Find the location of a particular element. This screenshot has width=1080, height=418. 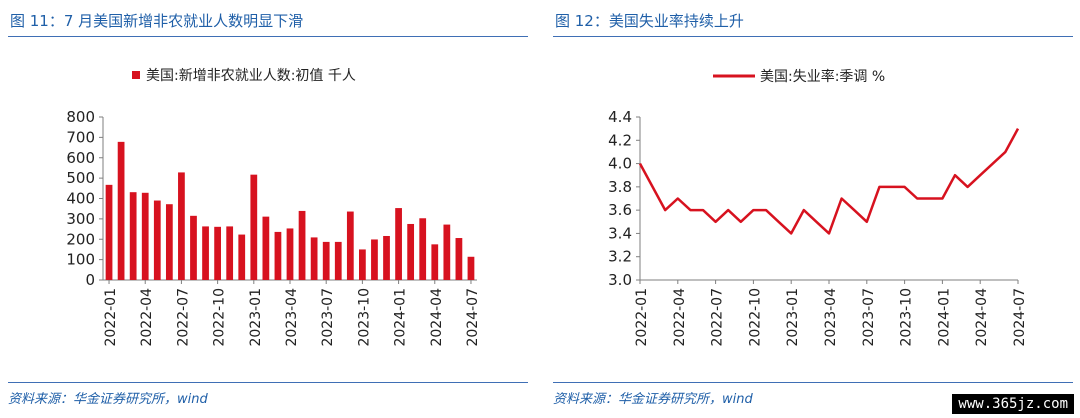

y-tick-label: 400 is located at coordinates (80, 199).